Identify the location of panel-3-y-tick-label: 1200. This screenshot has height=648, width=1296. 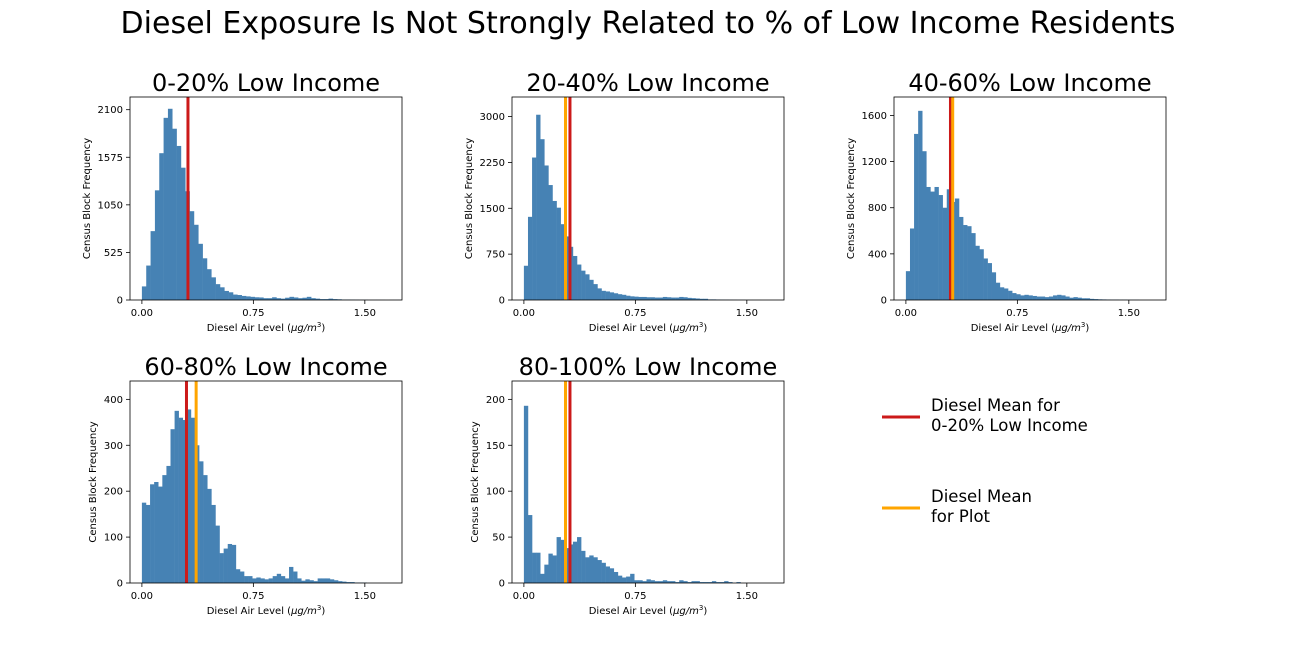
(874, 162).